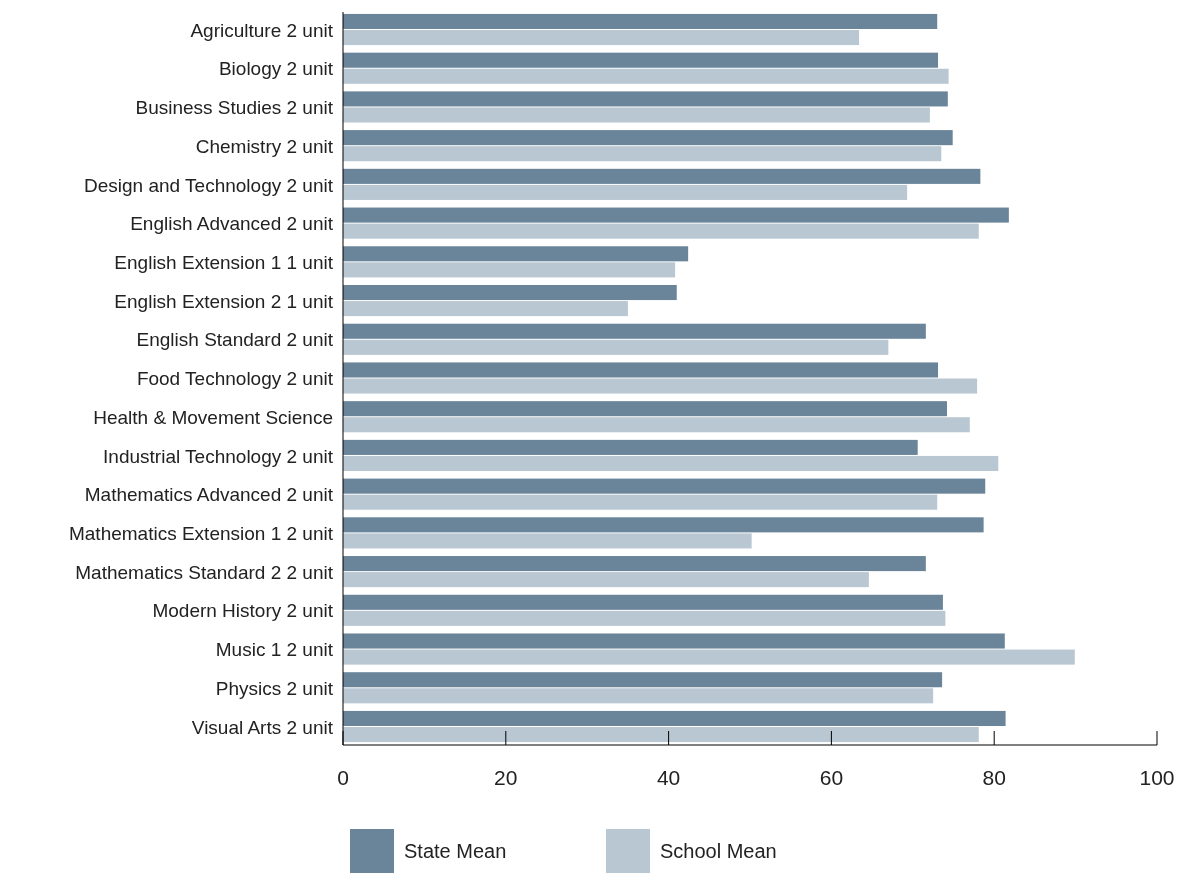  What do you see at coordinates (262, 727) in the screenshot?
I see `y-tick-label: Visual Arts 2 unit` at bounding box center [262, 727].